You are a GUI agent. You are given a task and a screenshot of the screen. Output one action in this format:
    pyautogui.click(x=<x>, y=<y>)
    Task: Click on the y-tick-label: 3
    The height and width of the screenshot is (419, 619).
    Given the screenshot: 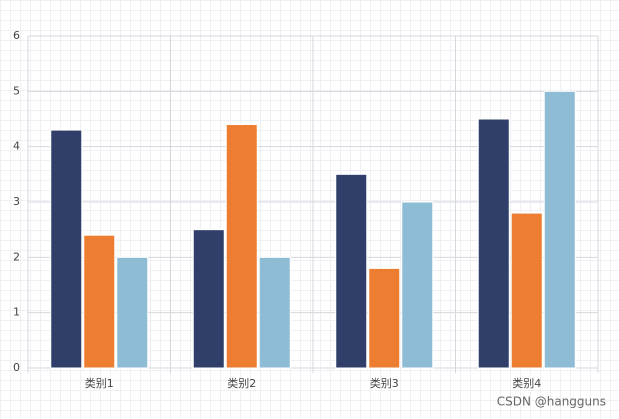 What is the action you would take?
    pyautogui.click(x=16, y=201)
    